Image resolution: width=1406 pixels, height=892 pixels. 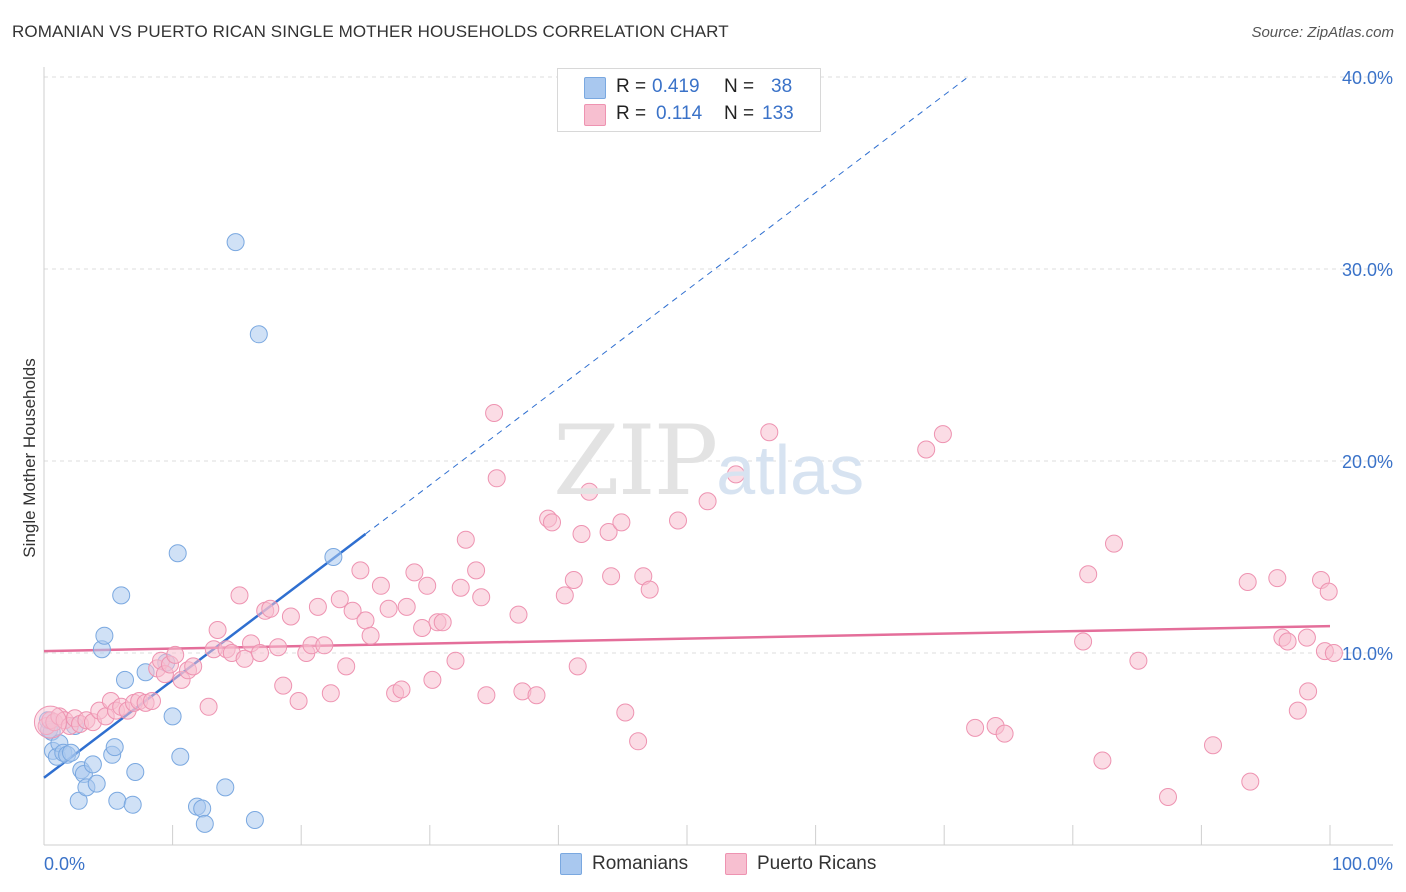 What do you see at coordinates (778, 113) in the screenshot?
I see `n-value: 133` at bounding box center [778, 113].